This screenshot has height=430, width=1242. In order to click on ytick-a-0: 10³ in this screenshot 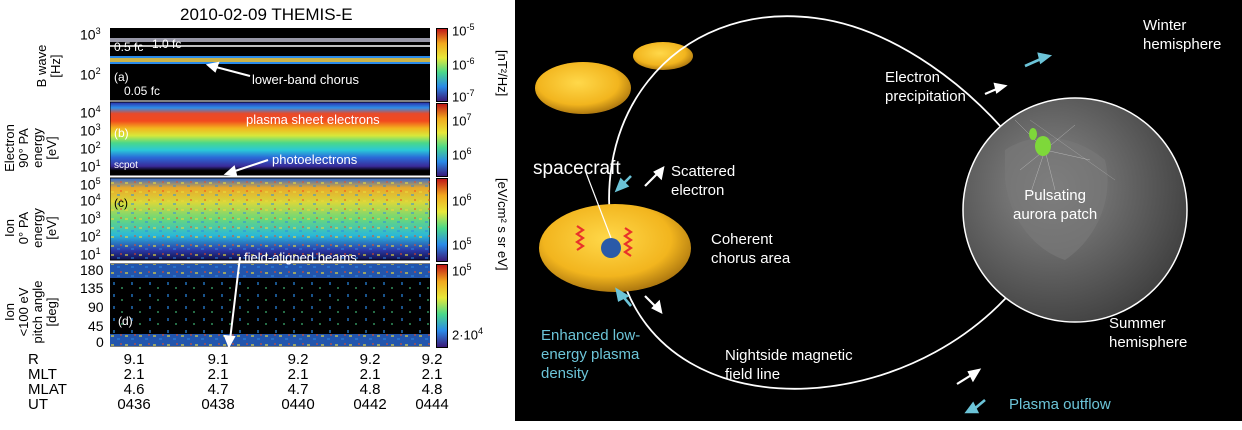, I will do `click(90, 34)`.